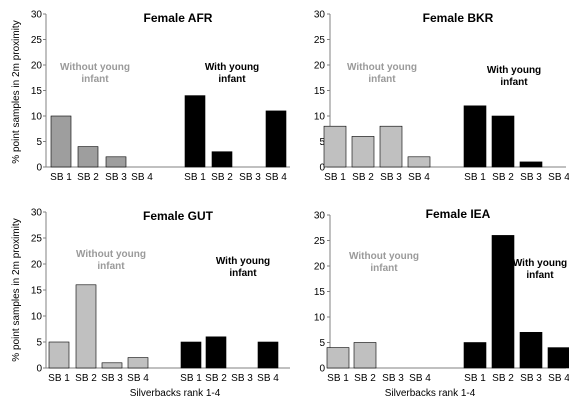 Image resolution: width=569 pixels, height=405 pixels. What do you see at coordinates (178, 216) in the screenshot?
I see `chart-title: Female GUT` at bounding box center [178, 216].